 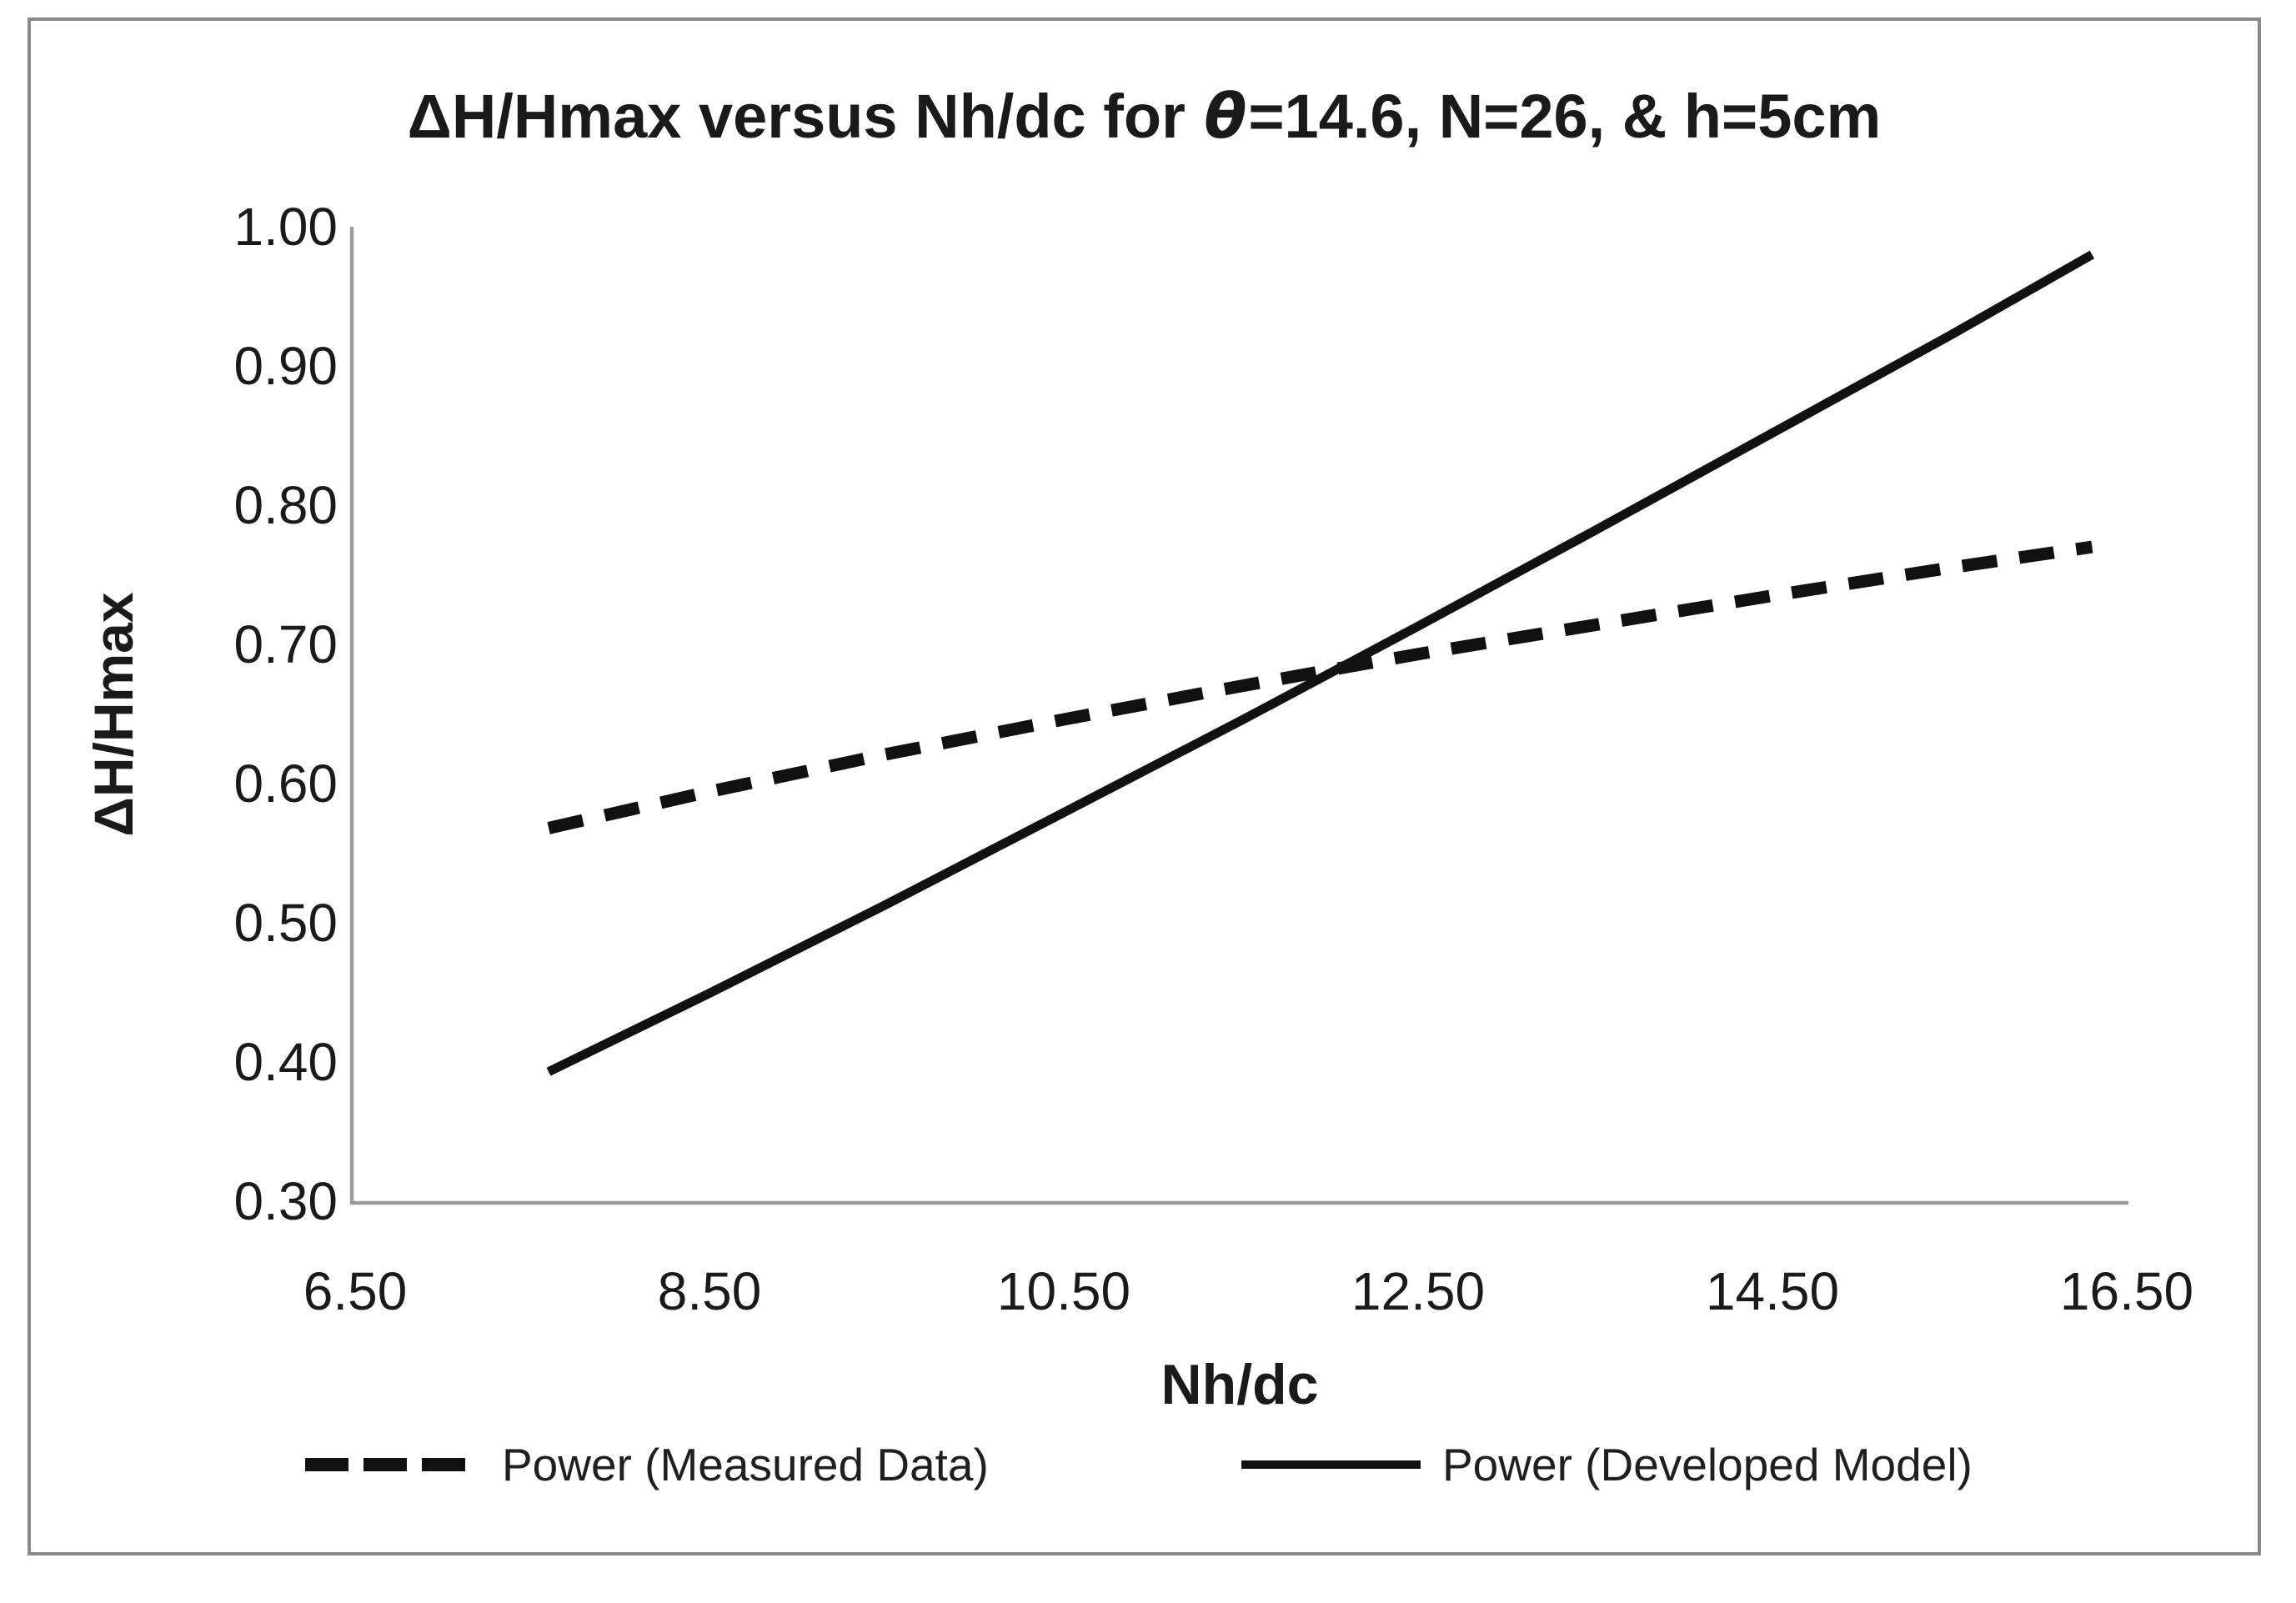 I want to click on x-tick-label: 16.50, so click(x=2126, y=1291).